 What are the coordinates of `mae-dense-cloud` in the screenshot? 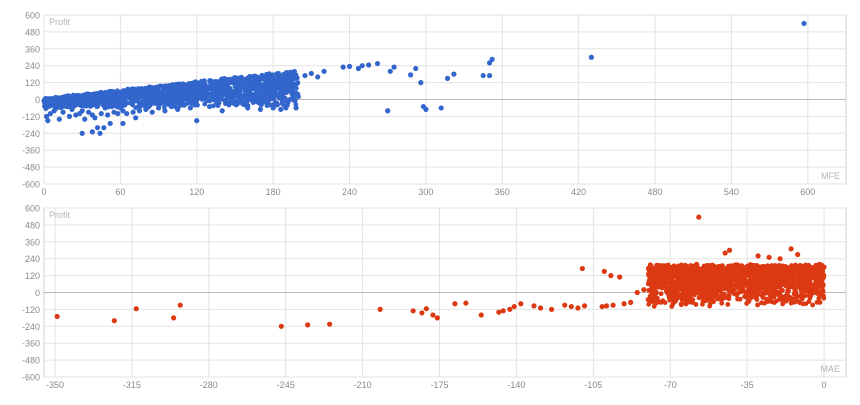 It's located at (736, 285).